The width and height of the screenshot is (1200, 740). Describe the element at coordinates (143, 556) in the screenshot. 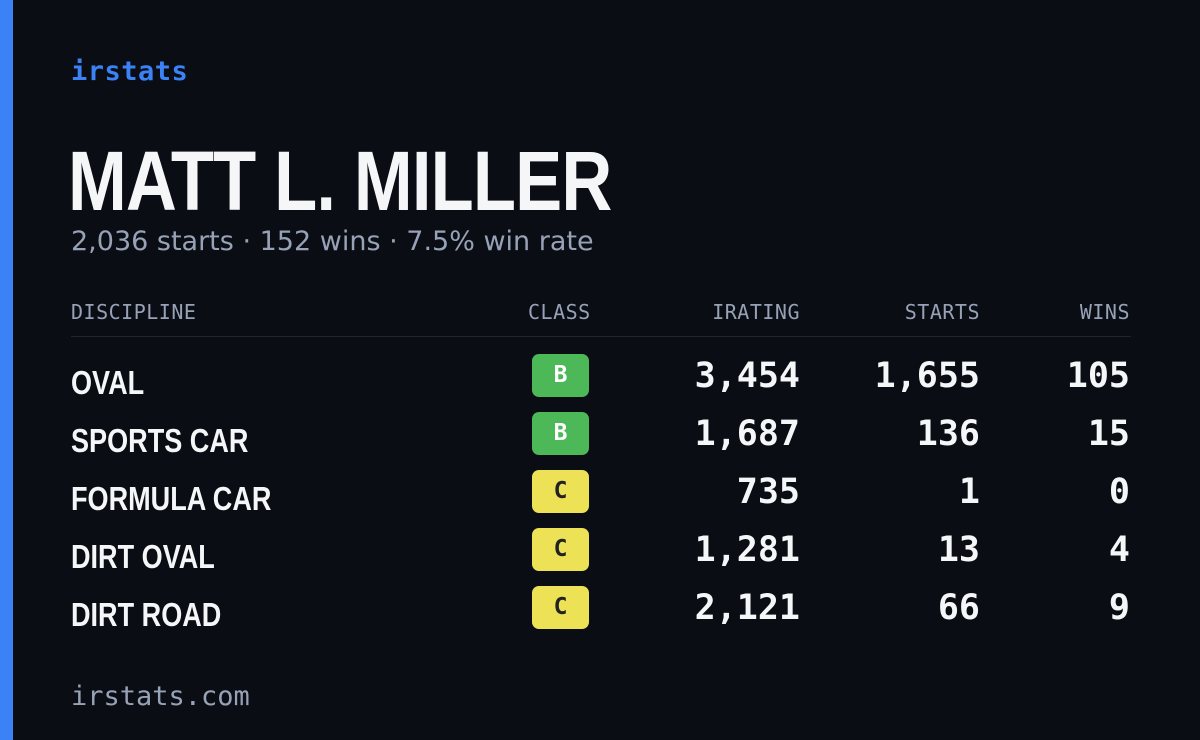

I see `discipline-name: DIRT OVAL` at that location.